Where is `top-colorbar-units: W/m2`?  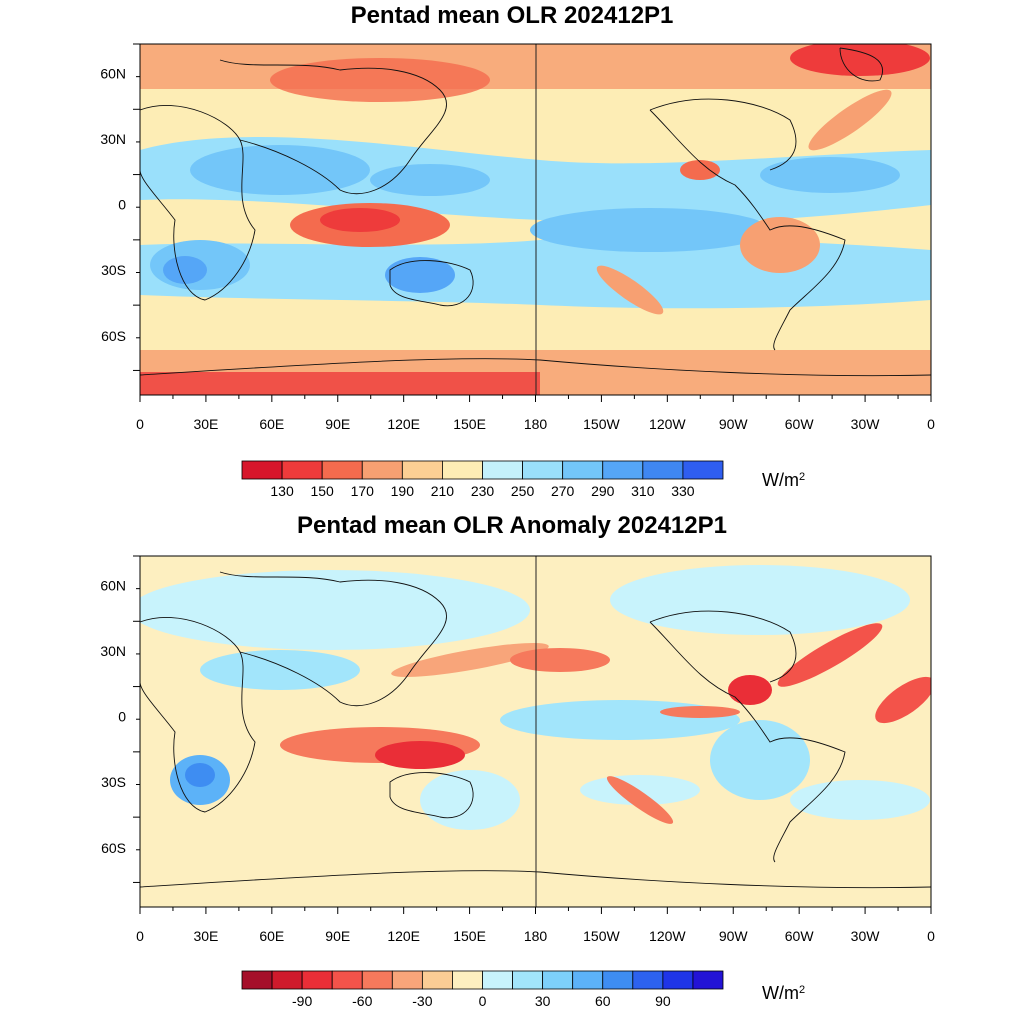
top-colorbar-units: W/m2 is located at coordinates (783, 480).